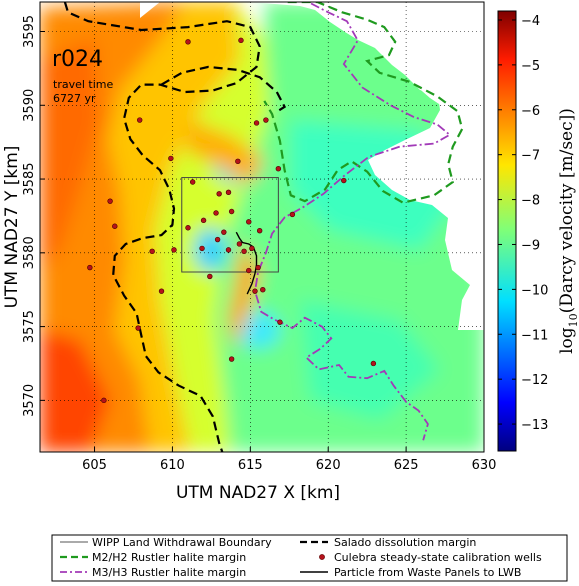 This screenshot has width=579, height=586. What do you see at coordinates (29, 400) in the screenshot?
I see `y-tick-label: 3570` at bounding box center [29, 400].